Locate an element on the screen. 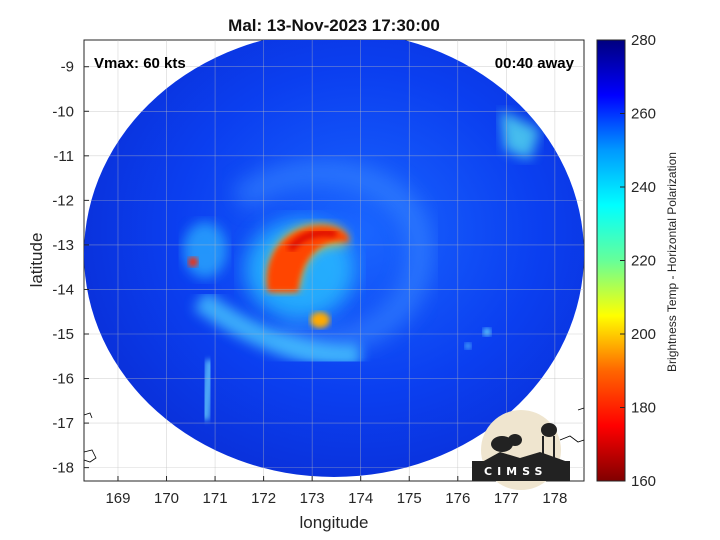 The image size is (720, 540). logo-roof is located at coordinates (525, 457).